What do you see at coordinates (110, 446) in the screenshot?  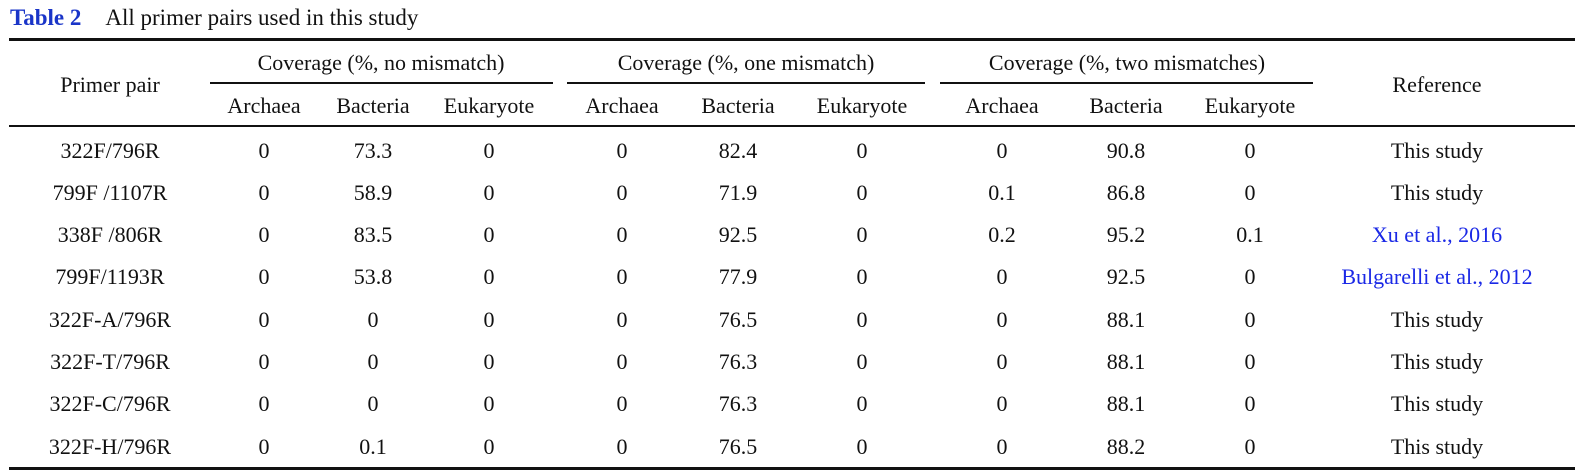 I see `primer-pair-cell: 322F-H/796R` at bounding box center [110, 446].